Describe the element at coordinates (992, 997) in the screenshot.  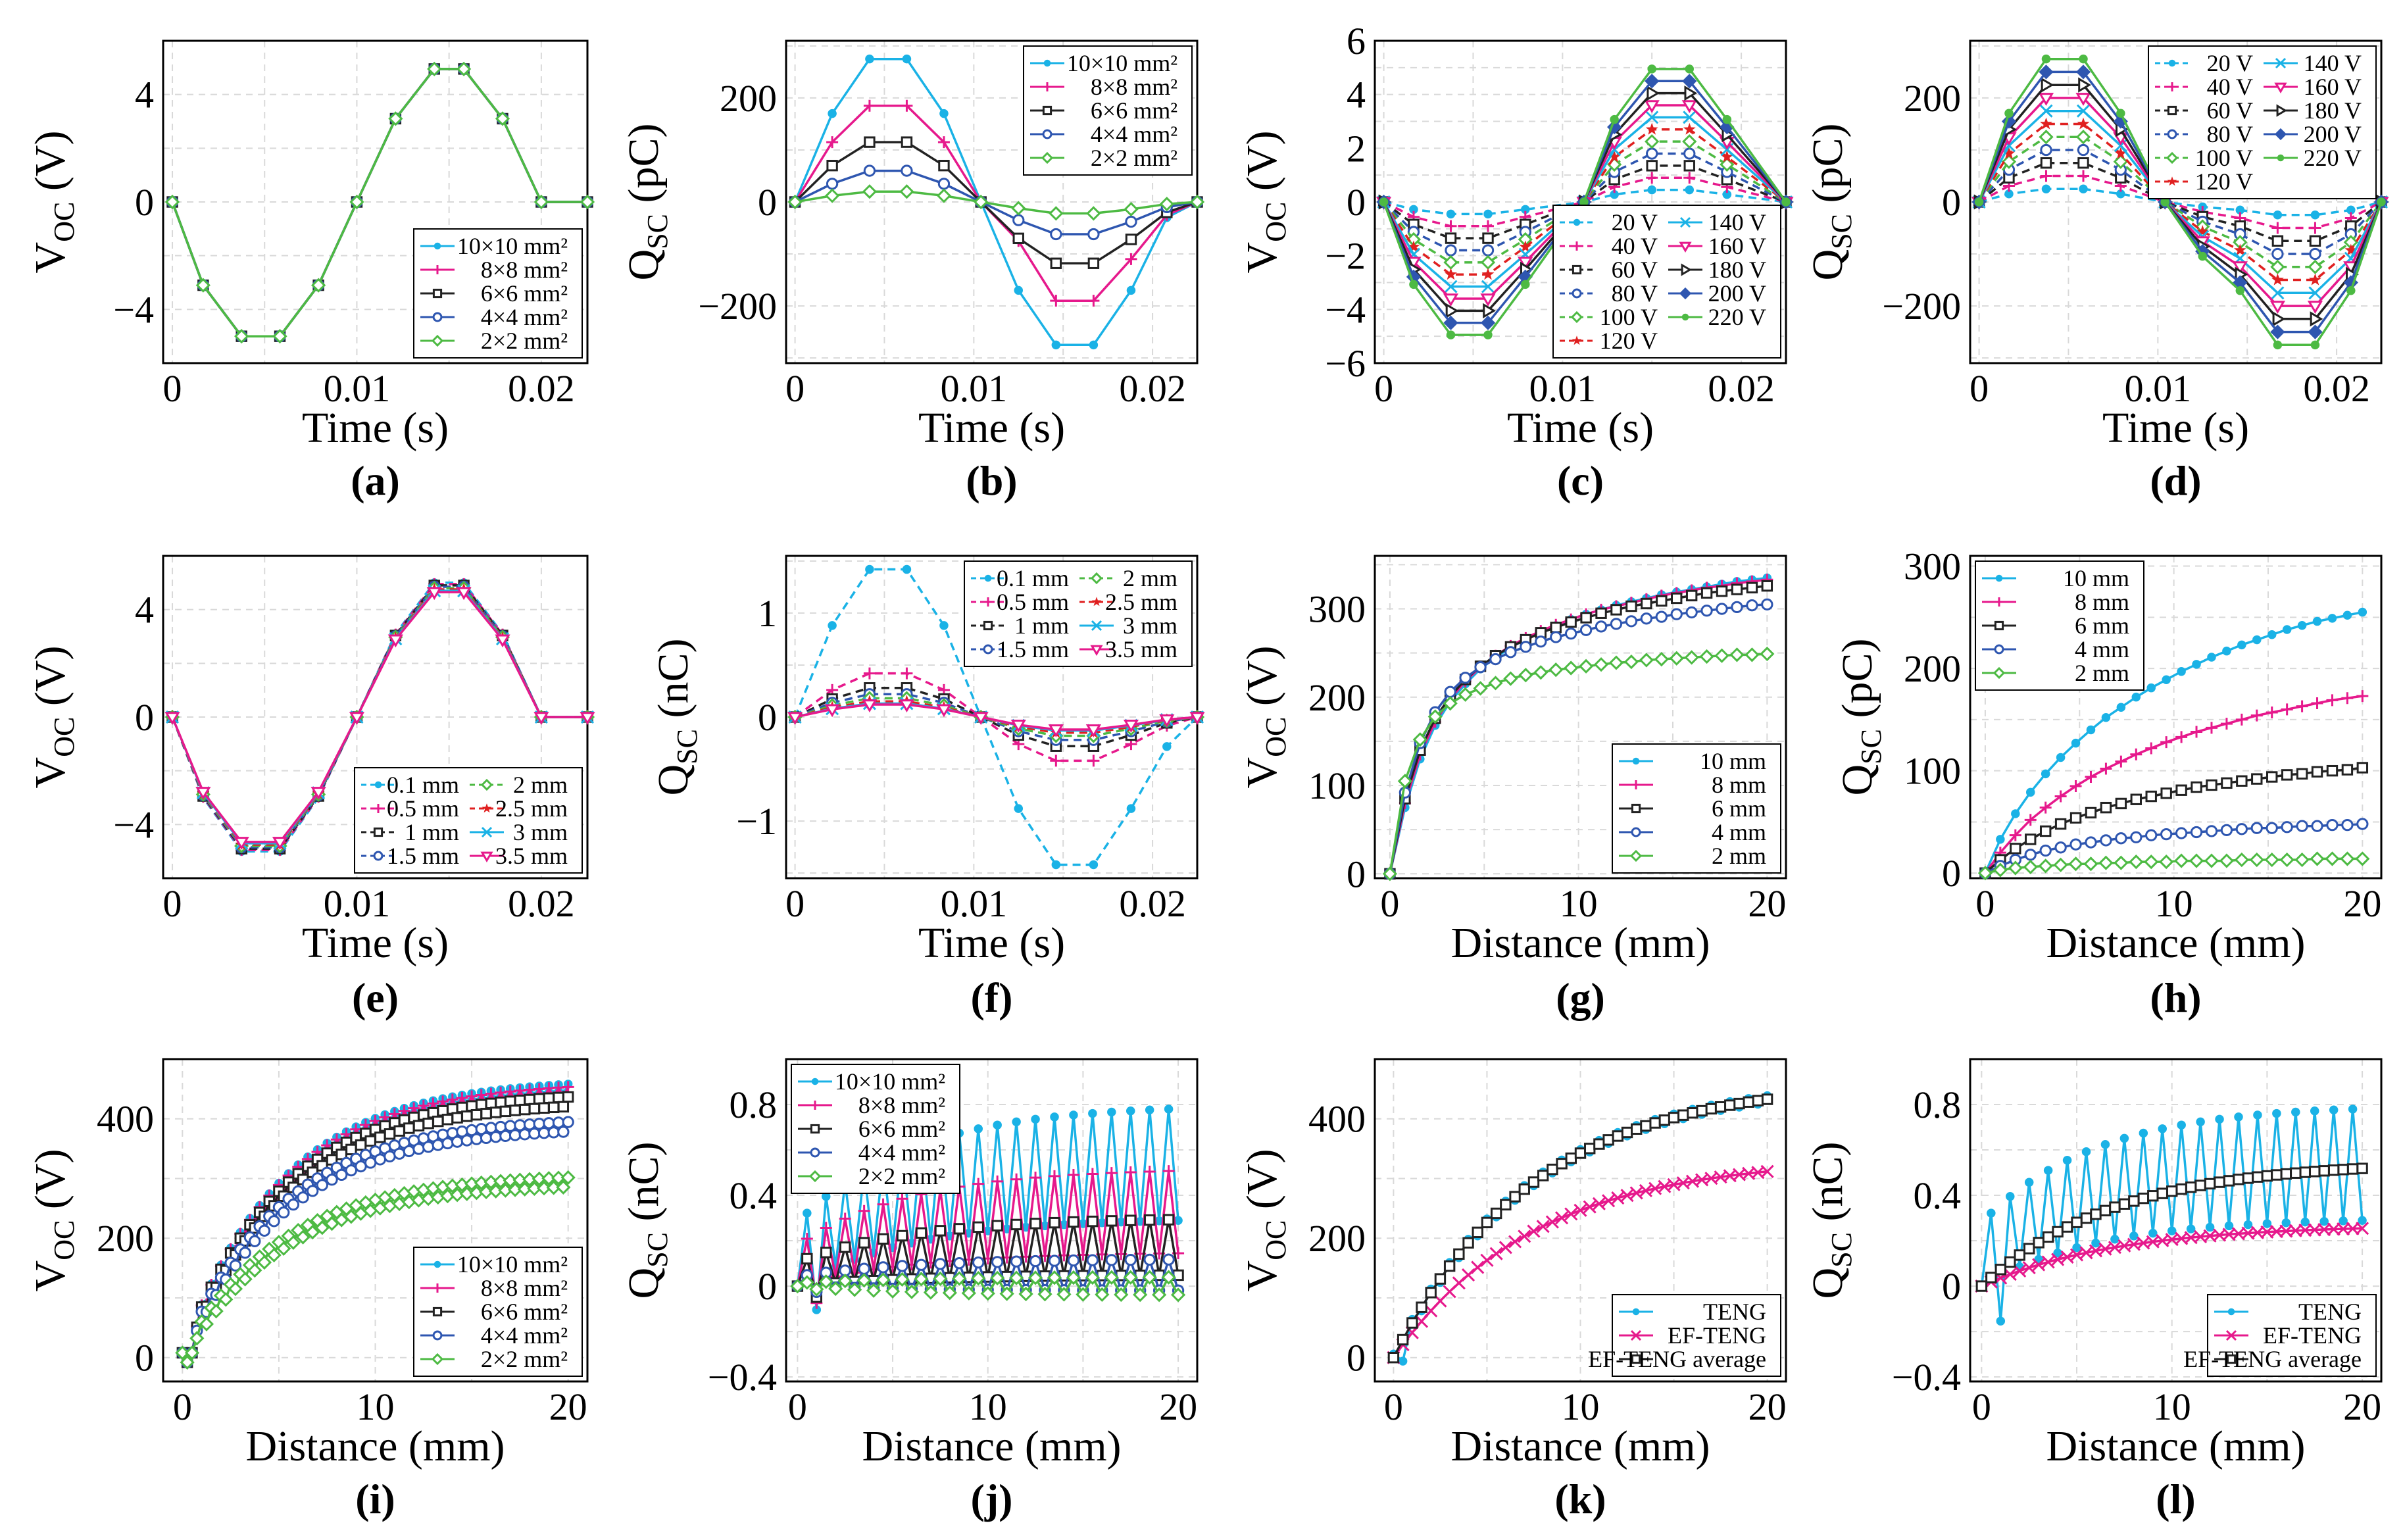
I see `panel-label: (f)` at that location.